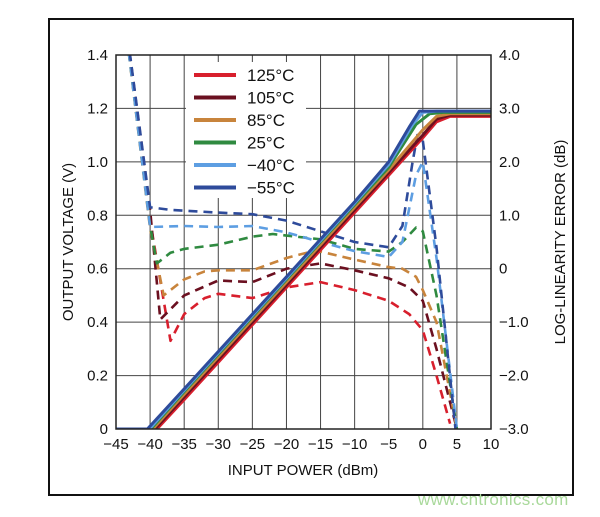  What do you see at coordinates (514, 322) in the screenshot?
I see `y2-tick-label: −1.0` at bounding box center [514, 322].